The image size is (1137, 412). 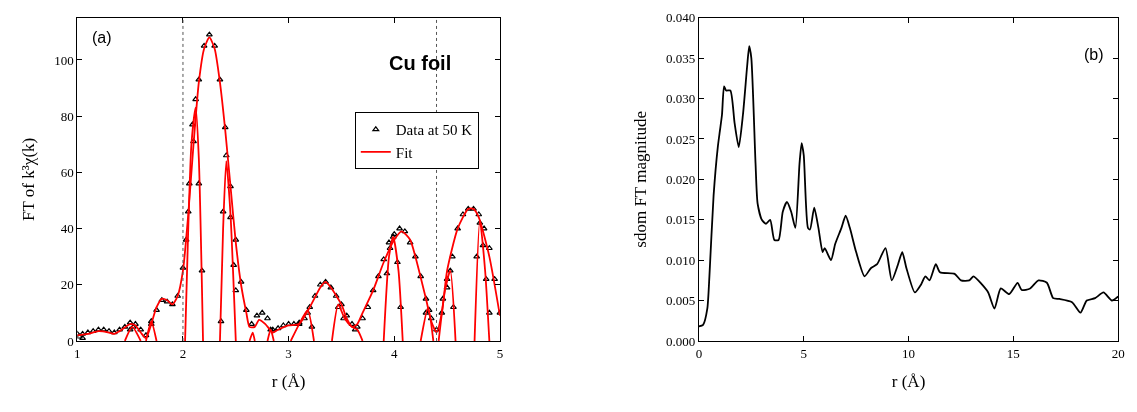 I want to click on y-tick-label: 80, so click(x=67, y=116).